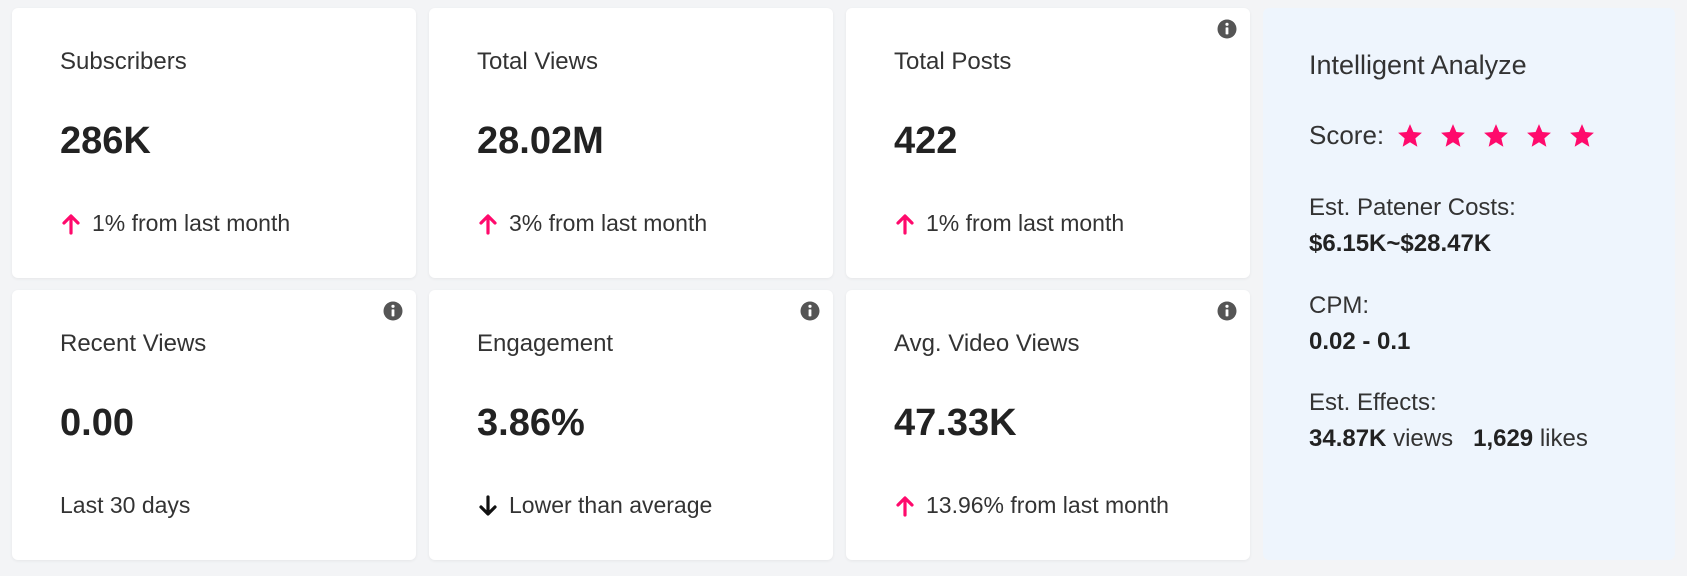  Describe the element at coordinates (987, 343) in the screenshot. I see `card-title: Avg. Video Views` at that location.